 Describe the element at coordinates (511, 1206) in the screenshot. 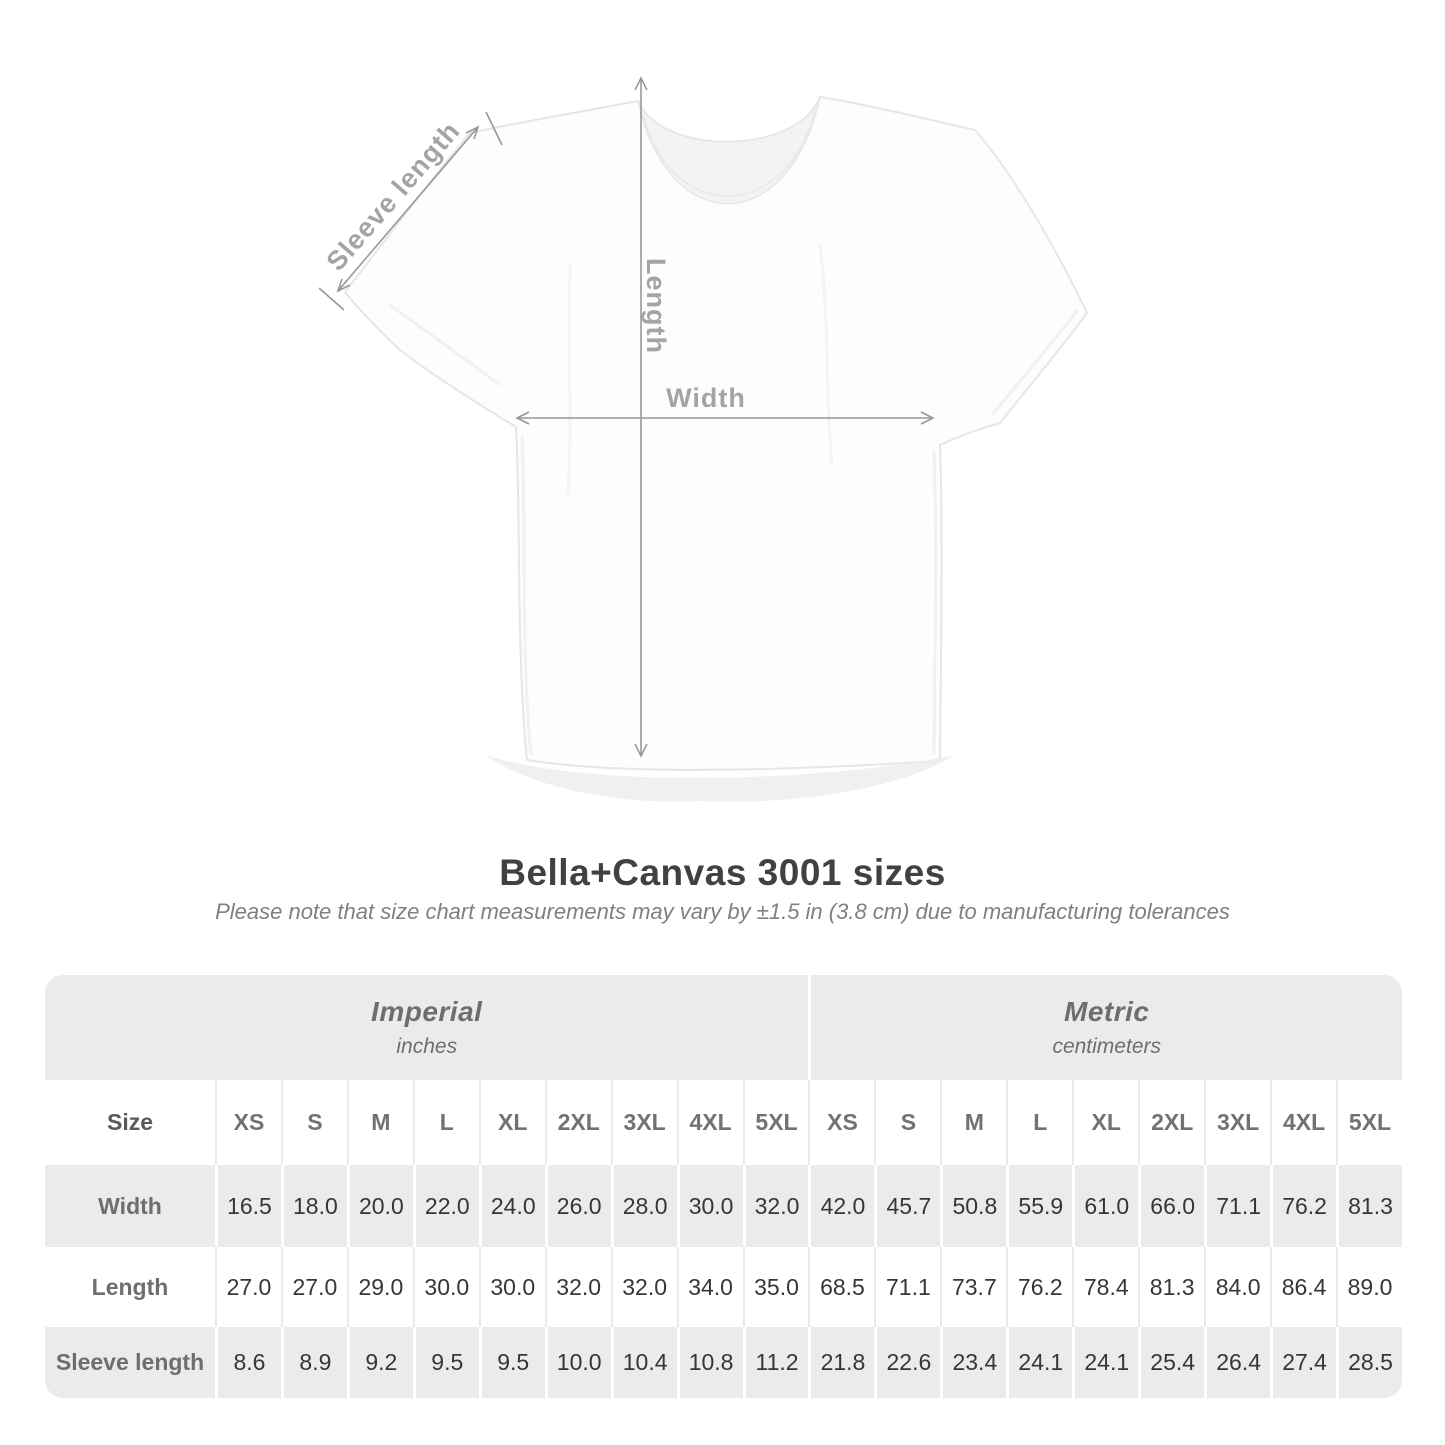

I see `value-cell: 24.0` at that location.